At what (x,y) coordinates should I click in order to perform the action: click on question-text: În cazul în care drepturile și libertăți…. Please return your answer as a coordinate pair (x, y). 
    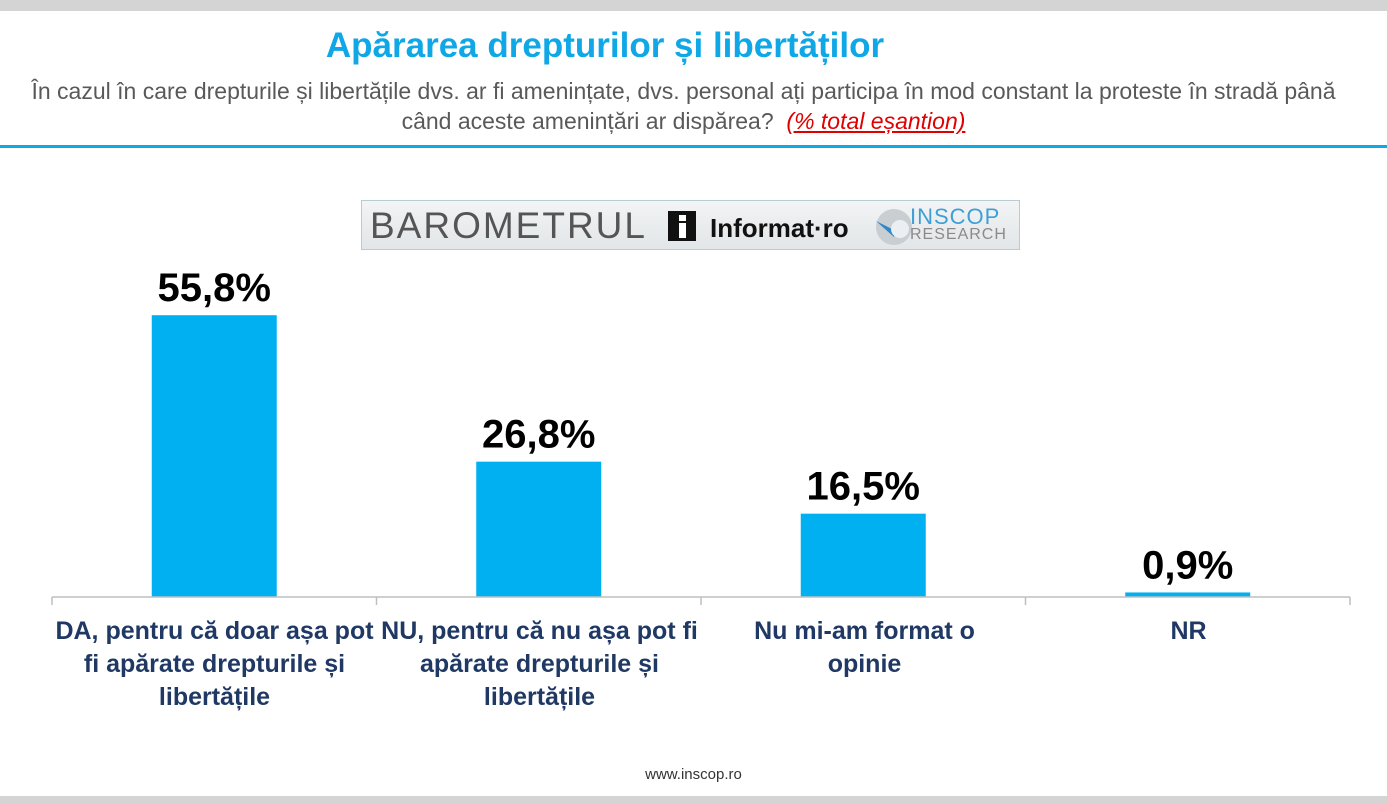
    Looking at the image, I should click on (683, 106).